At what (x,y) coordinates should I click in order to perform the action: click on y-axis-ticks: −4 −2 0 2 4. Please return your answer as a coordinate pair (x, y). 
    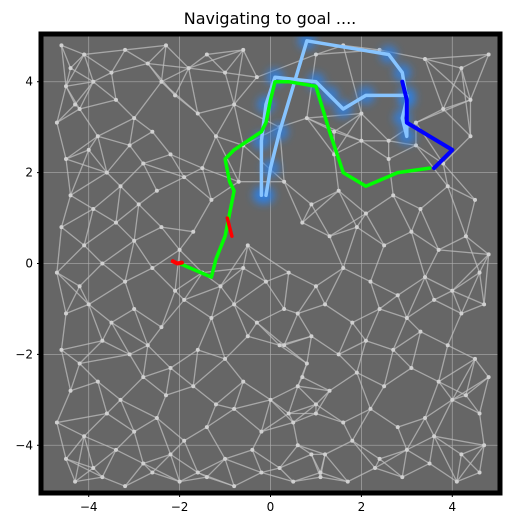
    Looking at the image, I should click on (28, 263).